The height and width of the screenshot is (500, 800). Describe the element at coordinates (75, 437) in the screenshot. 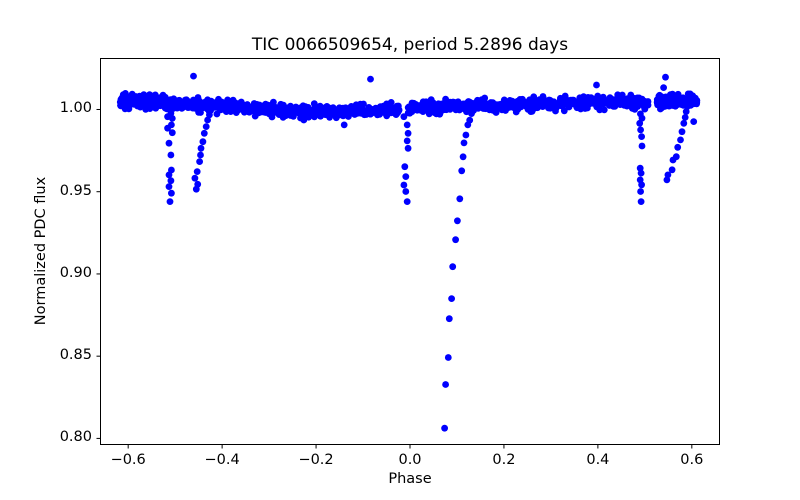

I see `y-tick-label: 0.80` at that location.